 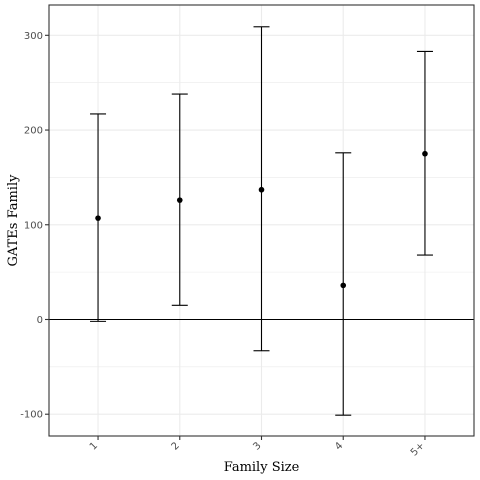 I want to click on x-tick-label: 4, so click(x=339, y=446).